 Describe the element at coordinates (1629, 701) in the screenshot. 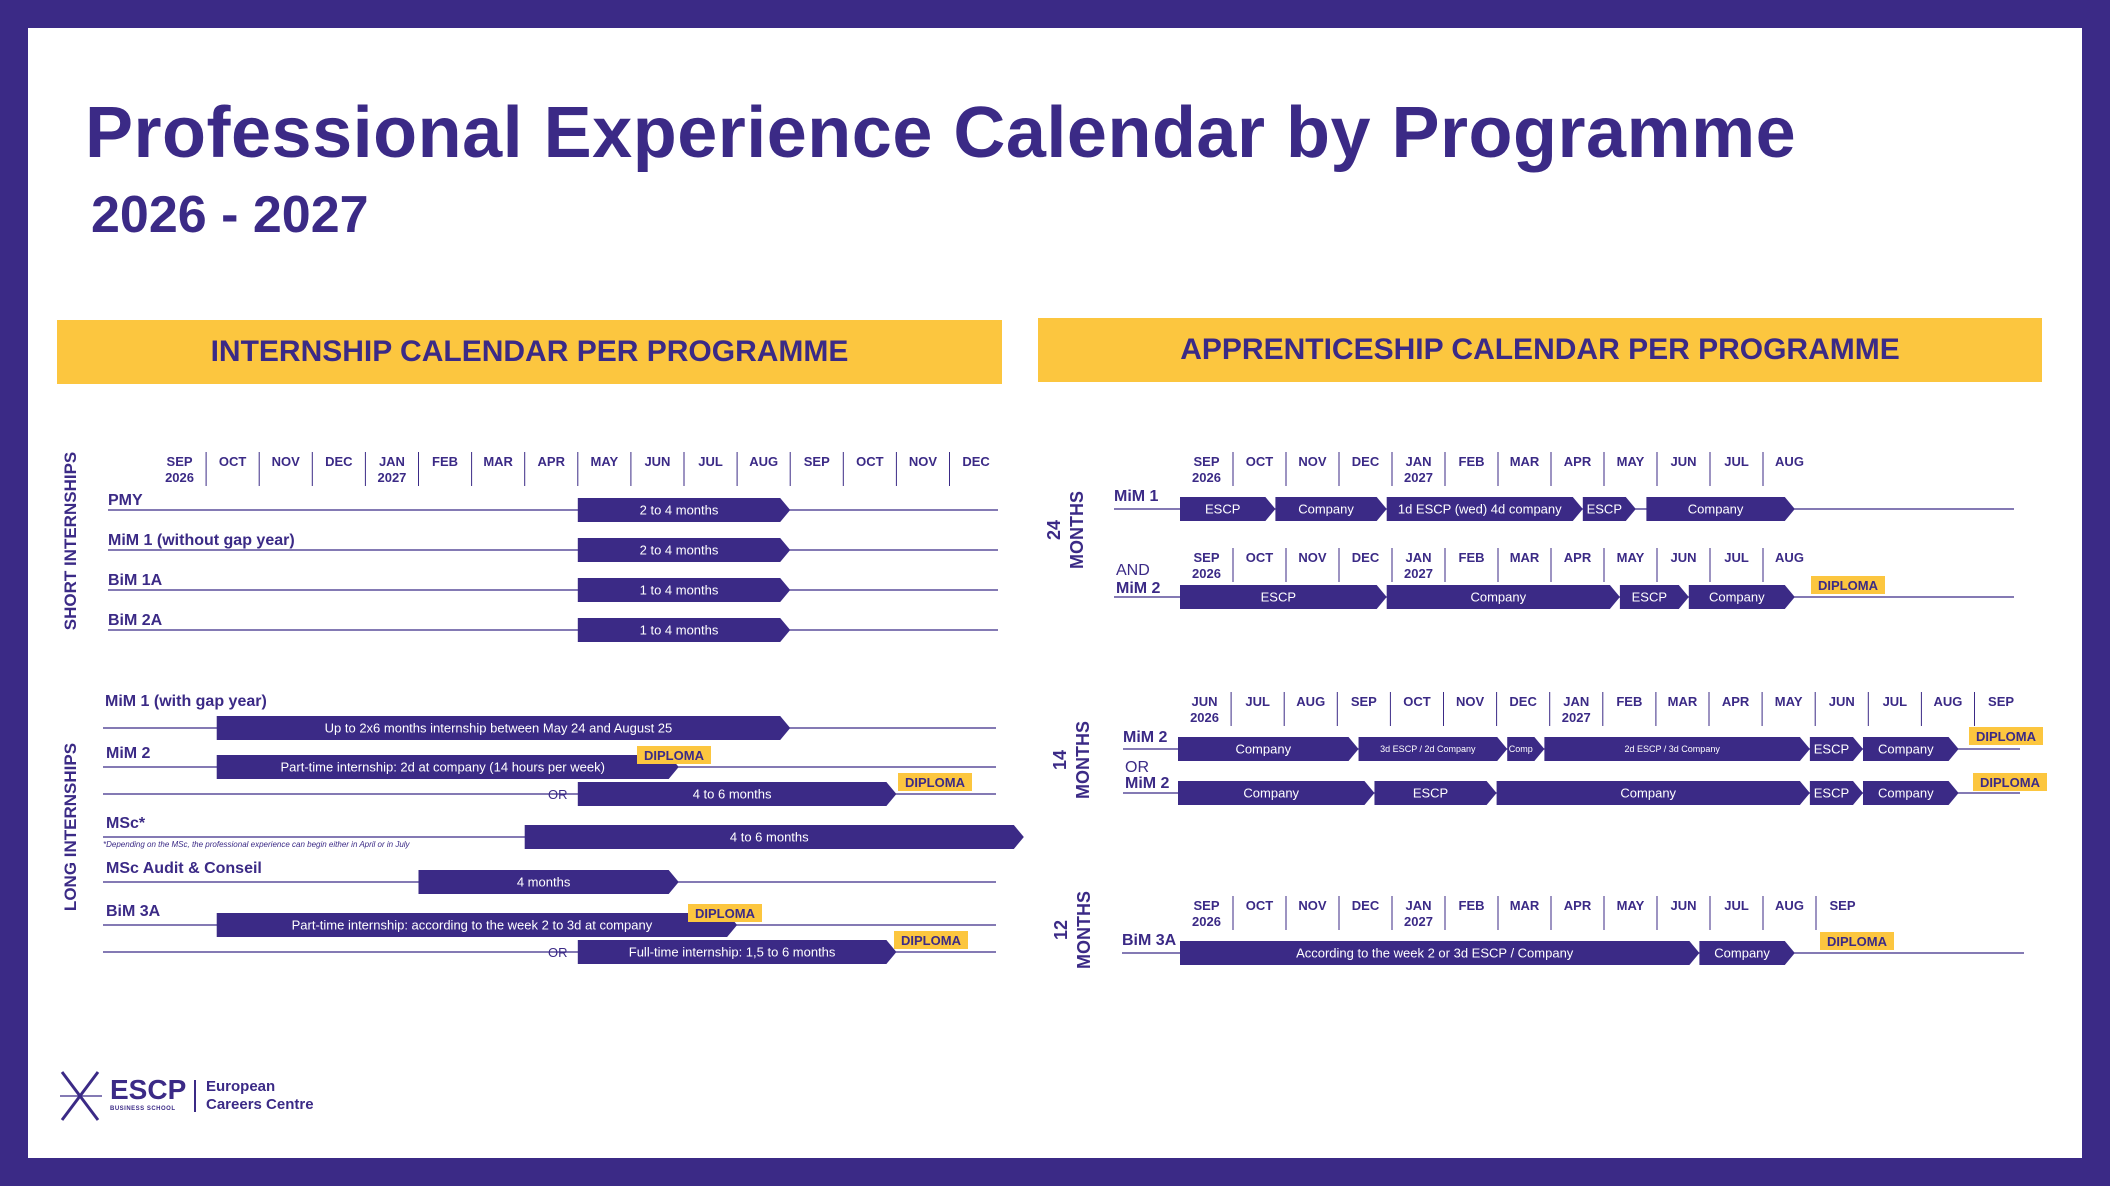

I see `g14-header-month-8: FEB` at that location.